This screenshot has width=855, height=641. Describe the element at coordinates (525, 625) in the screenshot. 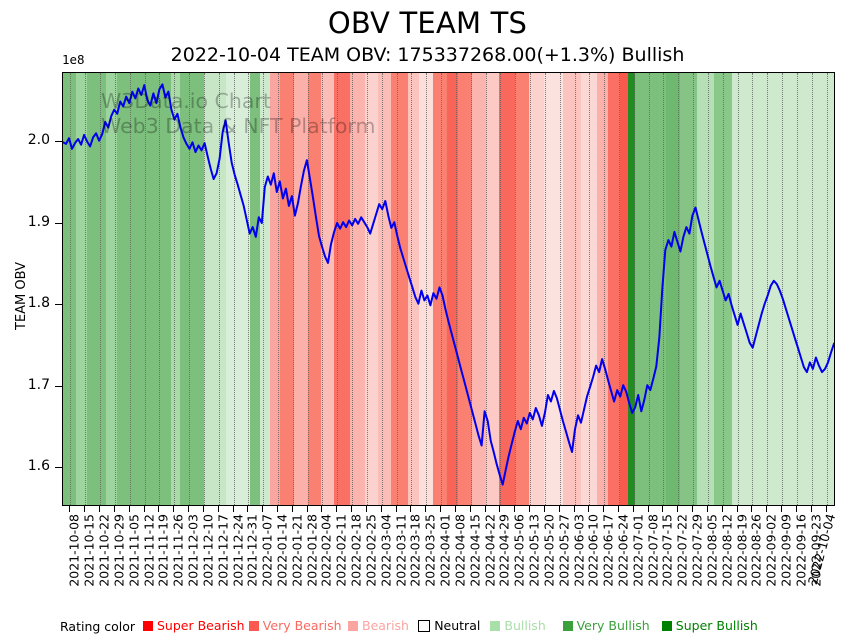

I see `legend-label: Bullish` at that location.